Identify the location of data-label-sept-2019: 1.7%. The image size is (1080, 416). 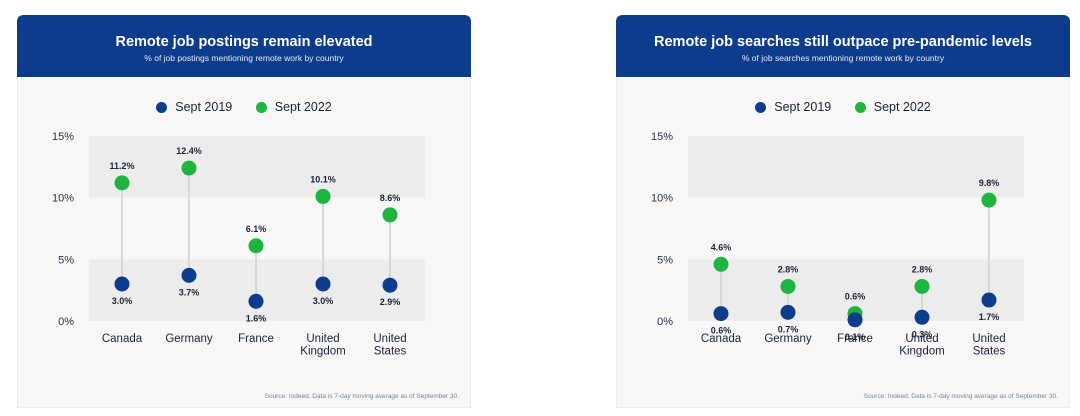
(989, 317).